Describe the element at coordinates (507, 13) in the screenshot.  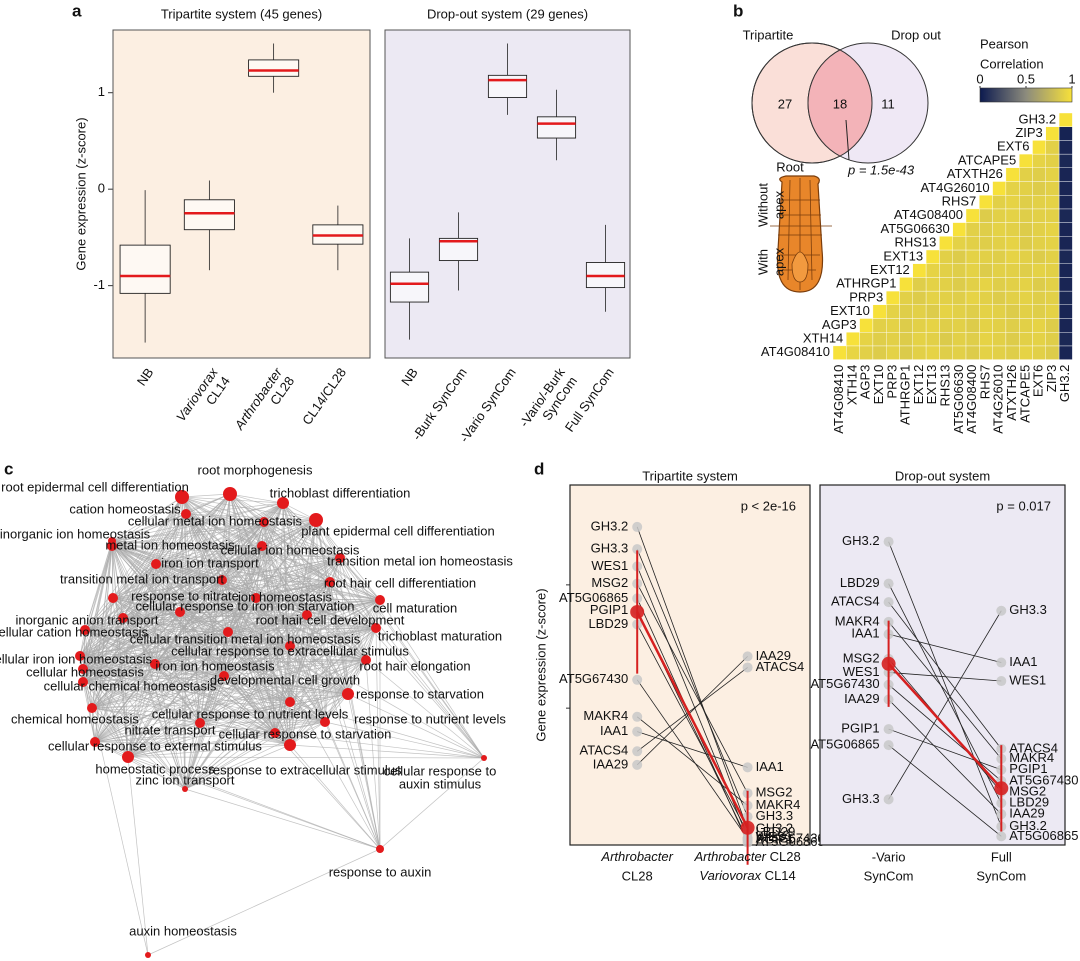
I see `subplot-title: Drop-out system (29 genes)` at that location.